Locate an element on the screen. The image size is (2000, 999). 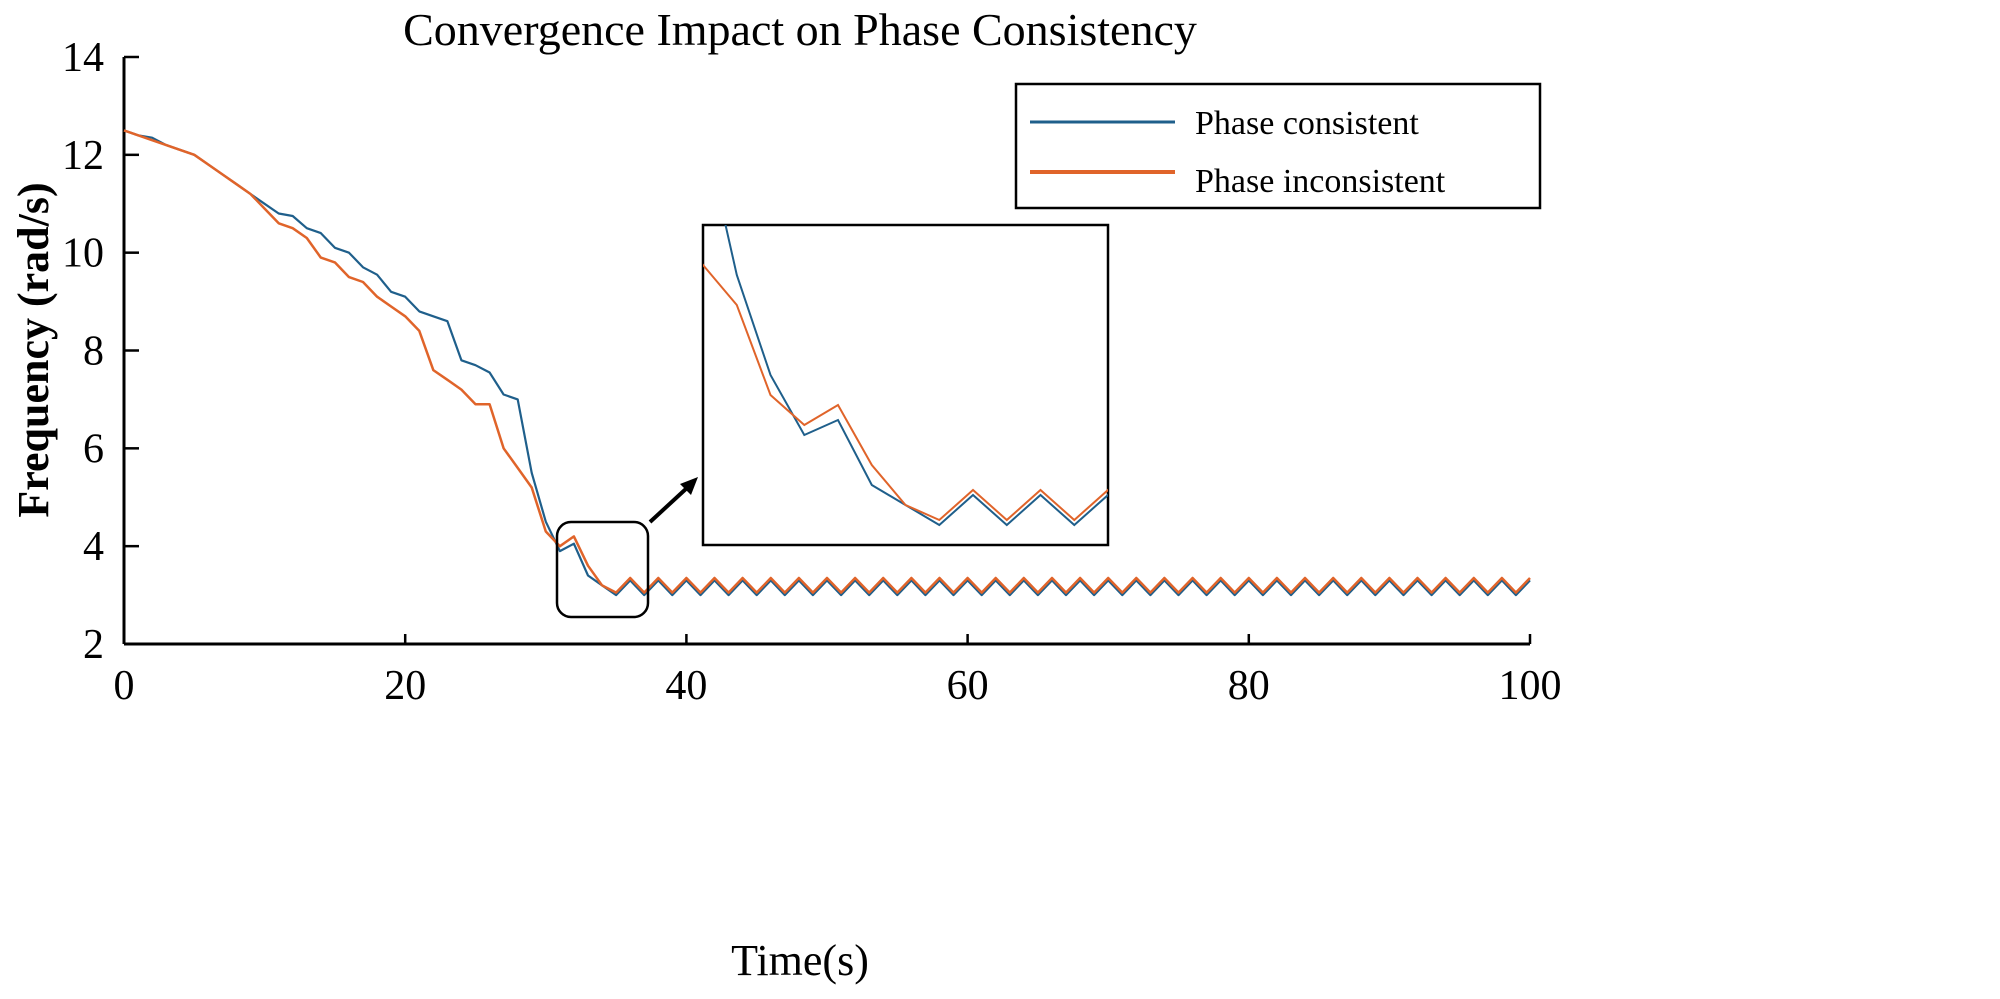
highlight-region is located at coordinates (602, 569).